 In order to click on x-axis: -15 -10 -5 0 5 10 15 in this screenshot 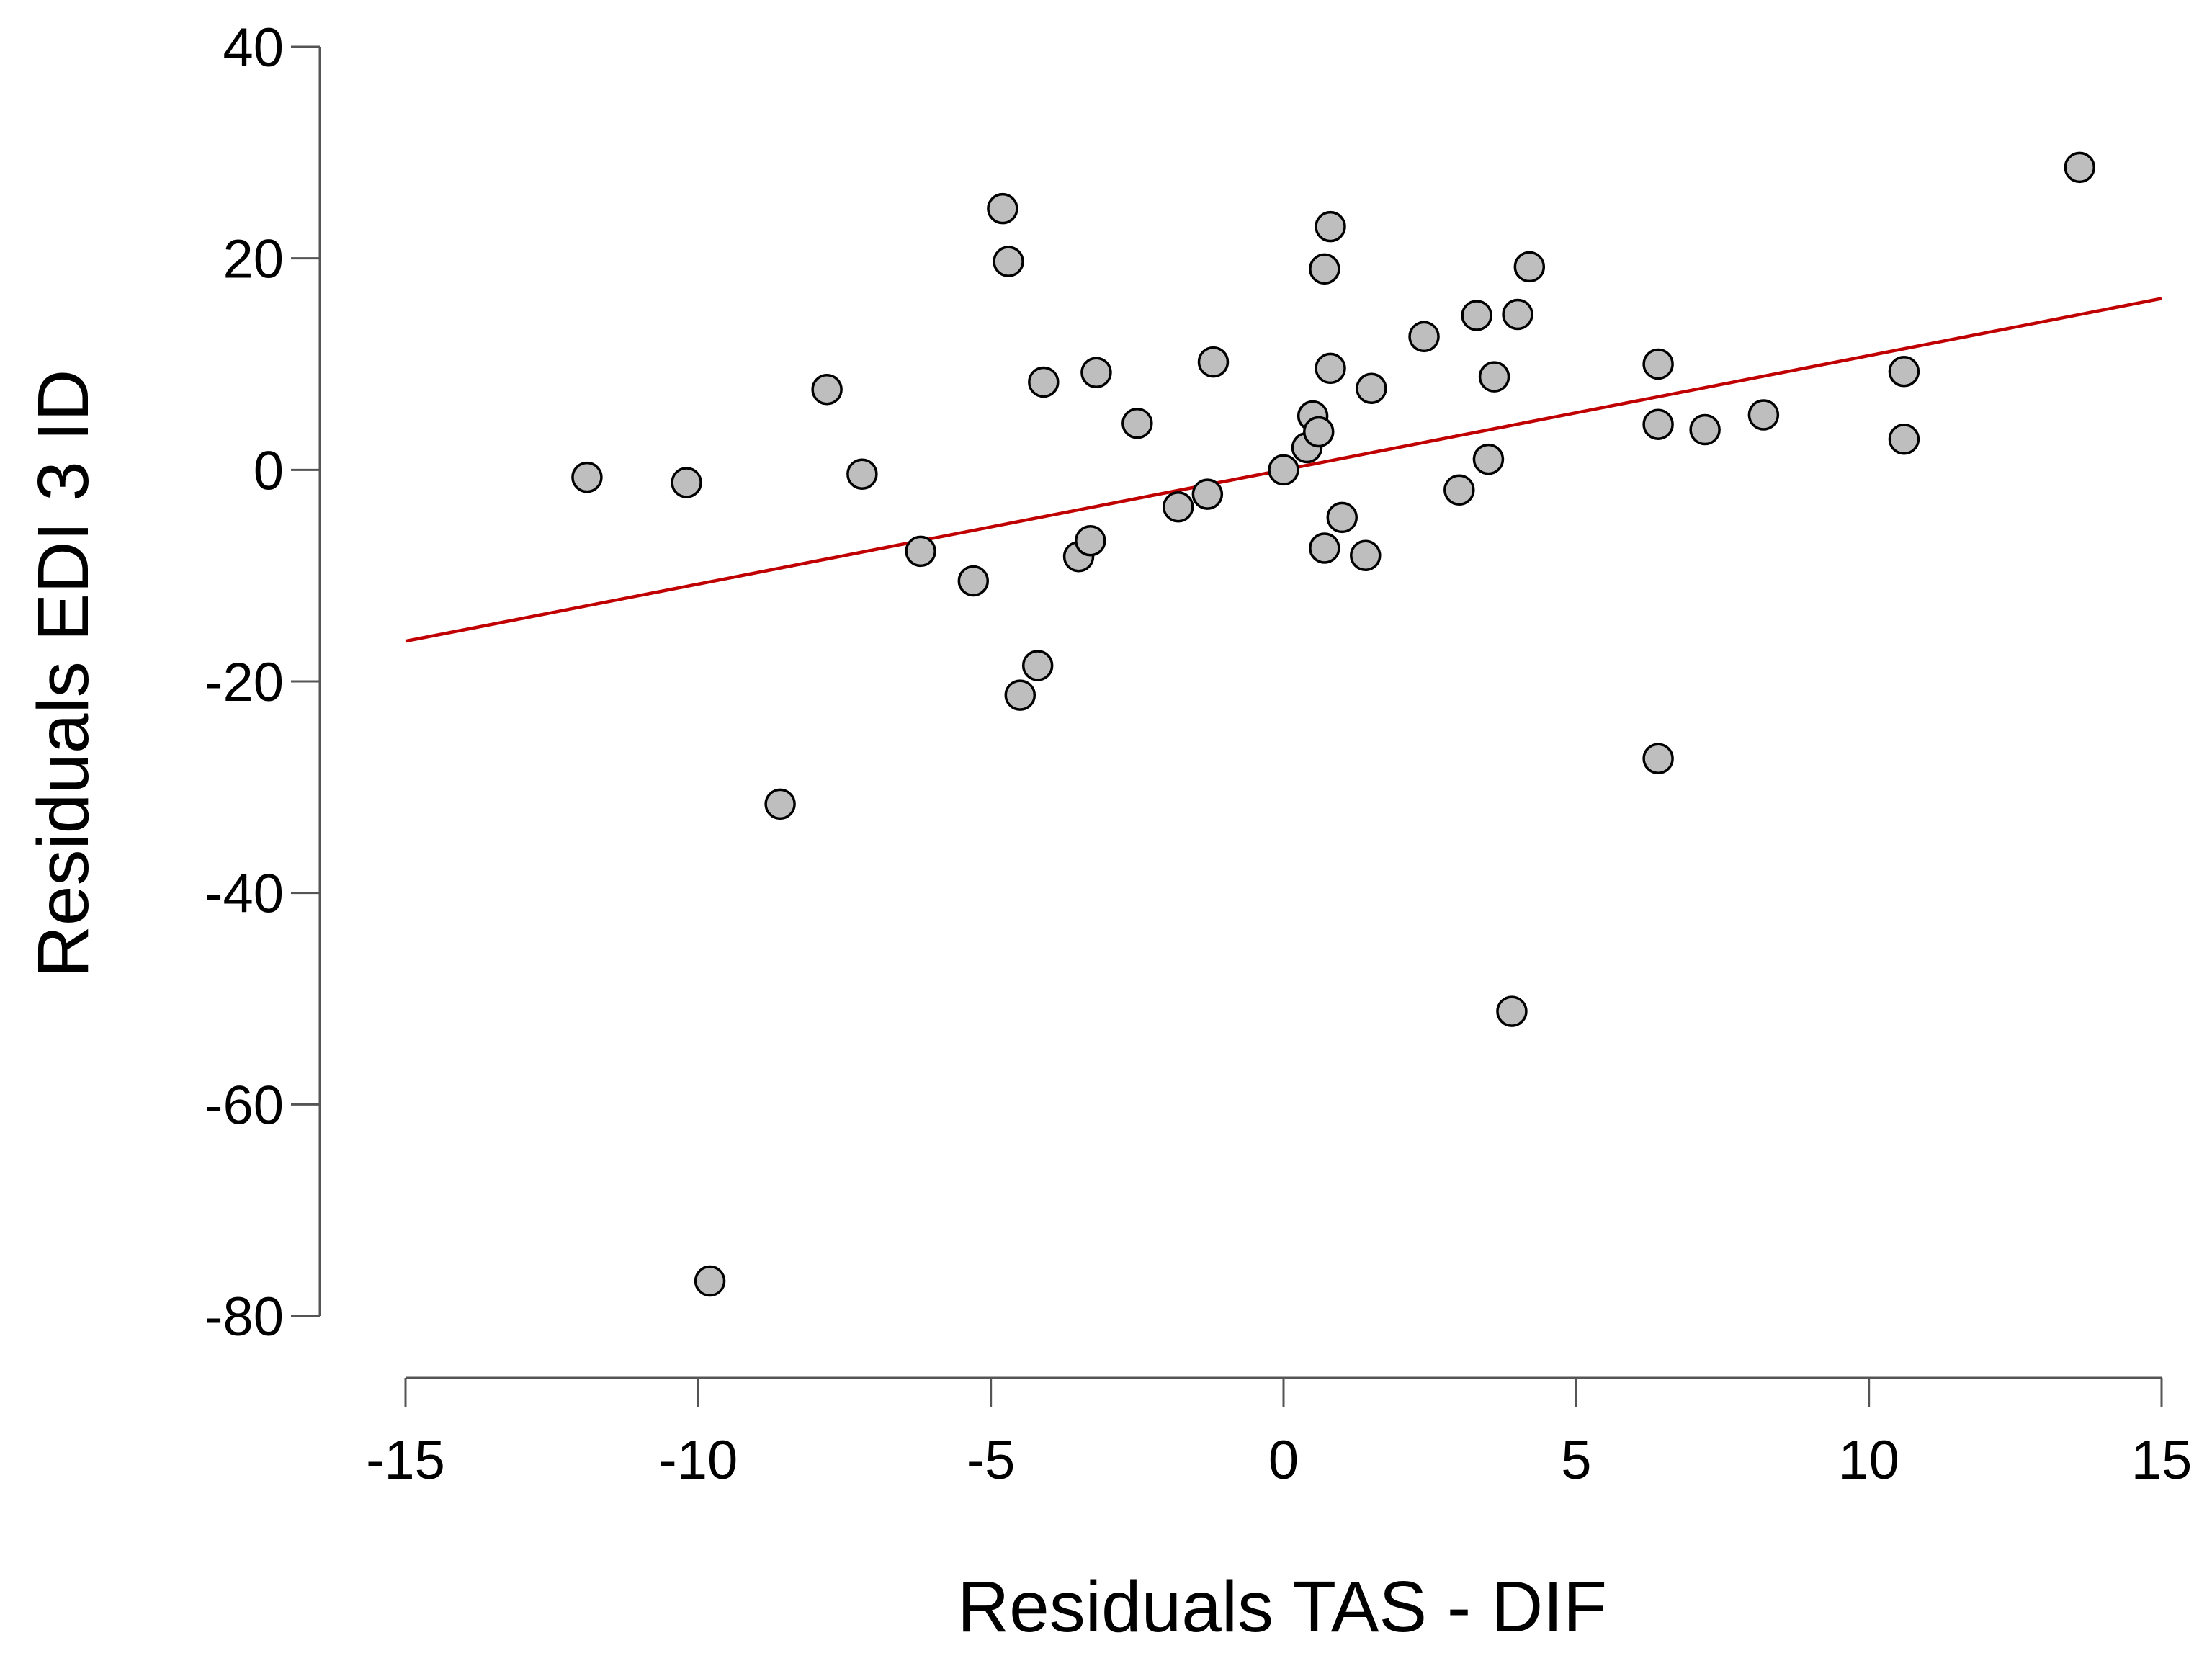, I will do `click(1279, 1433)`.